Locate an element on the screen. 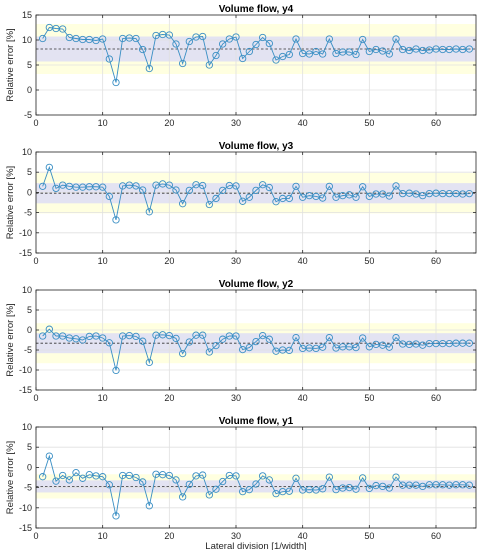 The height and width of the screenshot is (550, 483). y-tick-label: 5 is located at coordinates (29, 310).